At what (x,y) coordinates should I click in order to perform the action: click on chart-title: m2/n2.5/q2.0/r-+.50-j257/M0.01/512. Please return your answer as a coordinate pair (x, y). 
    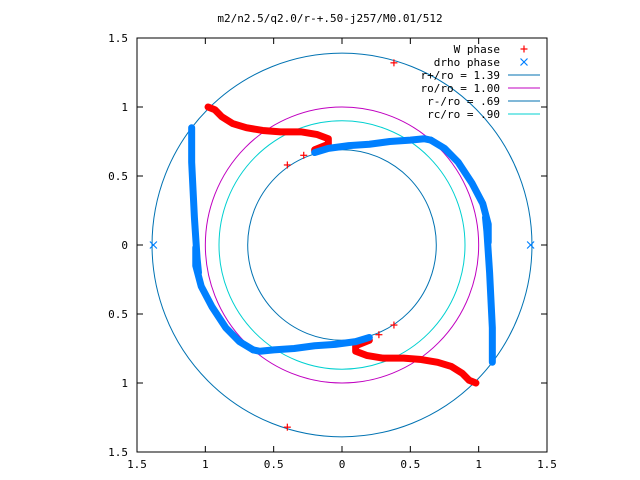
    Looking at the image, I should click on (329, 18).